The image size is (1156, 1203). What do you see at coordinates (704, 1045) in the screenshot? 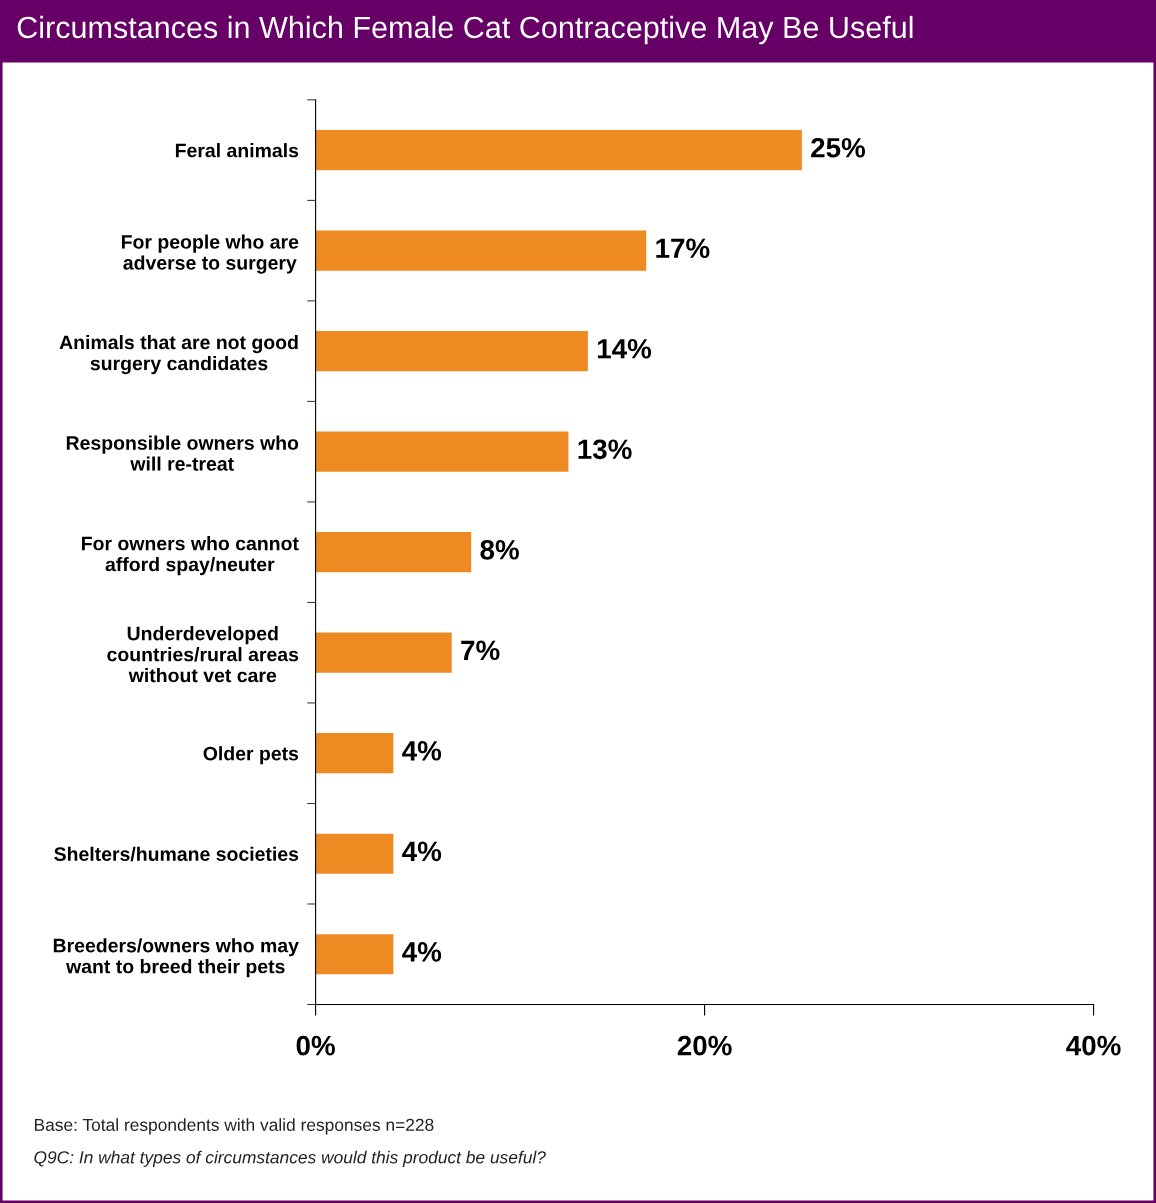
I see `x-tick-label: 20%` at bounding box center [704, 1045].